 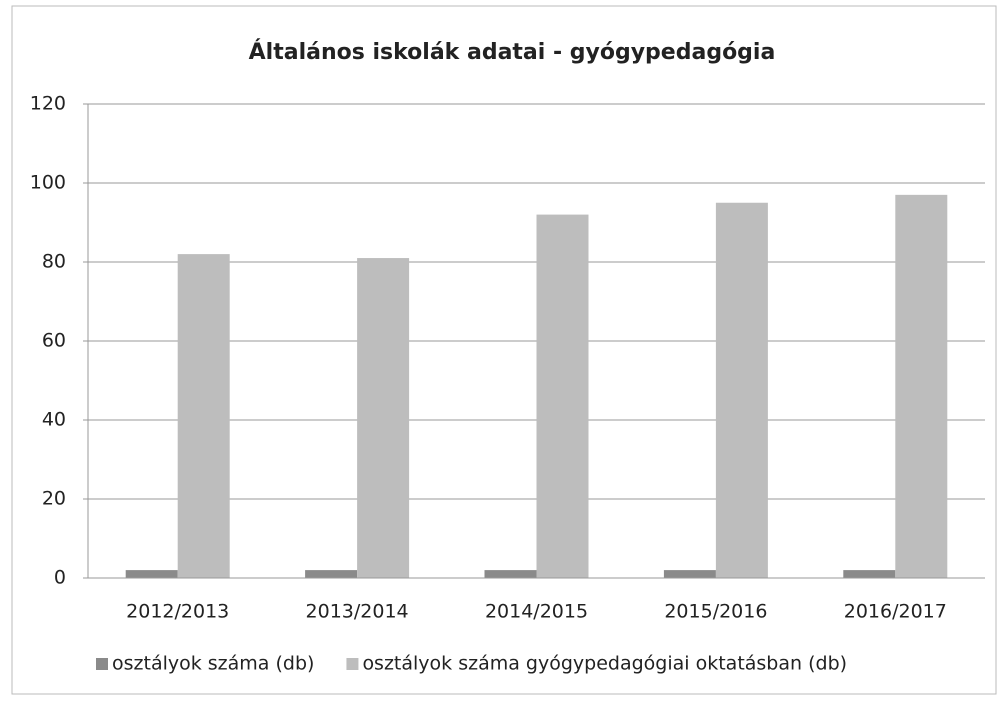 I want to click on y-tick-label: 120, so click(x=48, y=104).